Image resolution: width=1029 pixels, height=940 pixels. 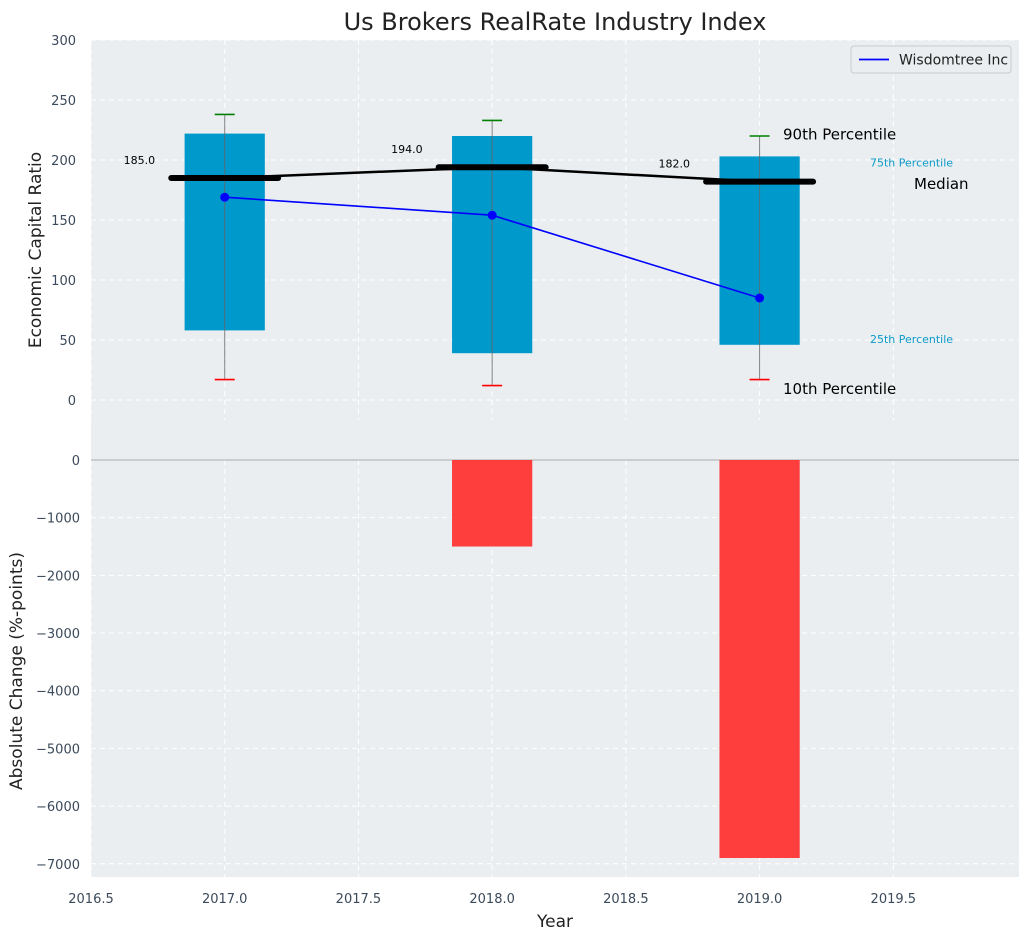 What do you see at coordinates (675, 164) in the screenshot?
I see `median-value-label: 182.0` at bounding box center [675, 164].